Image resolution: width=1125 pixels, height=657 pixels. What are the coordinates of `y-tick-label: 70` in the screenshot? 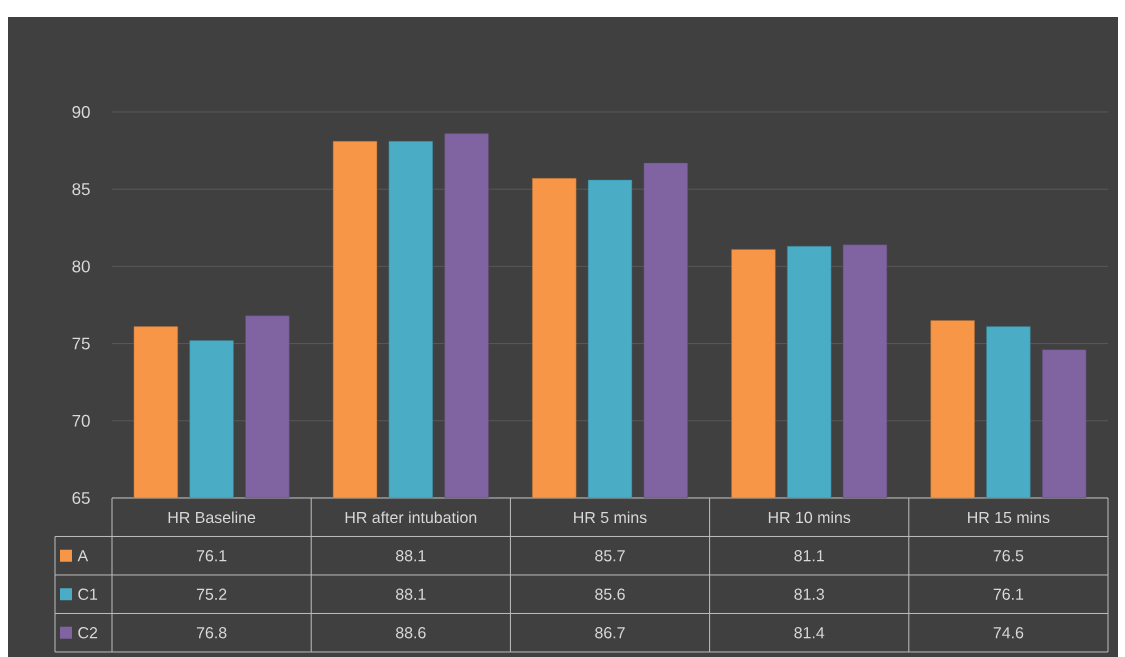 It's located at (81, 420).